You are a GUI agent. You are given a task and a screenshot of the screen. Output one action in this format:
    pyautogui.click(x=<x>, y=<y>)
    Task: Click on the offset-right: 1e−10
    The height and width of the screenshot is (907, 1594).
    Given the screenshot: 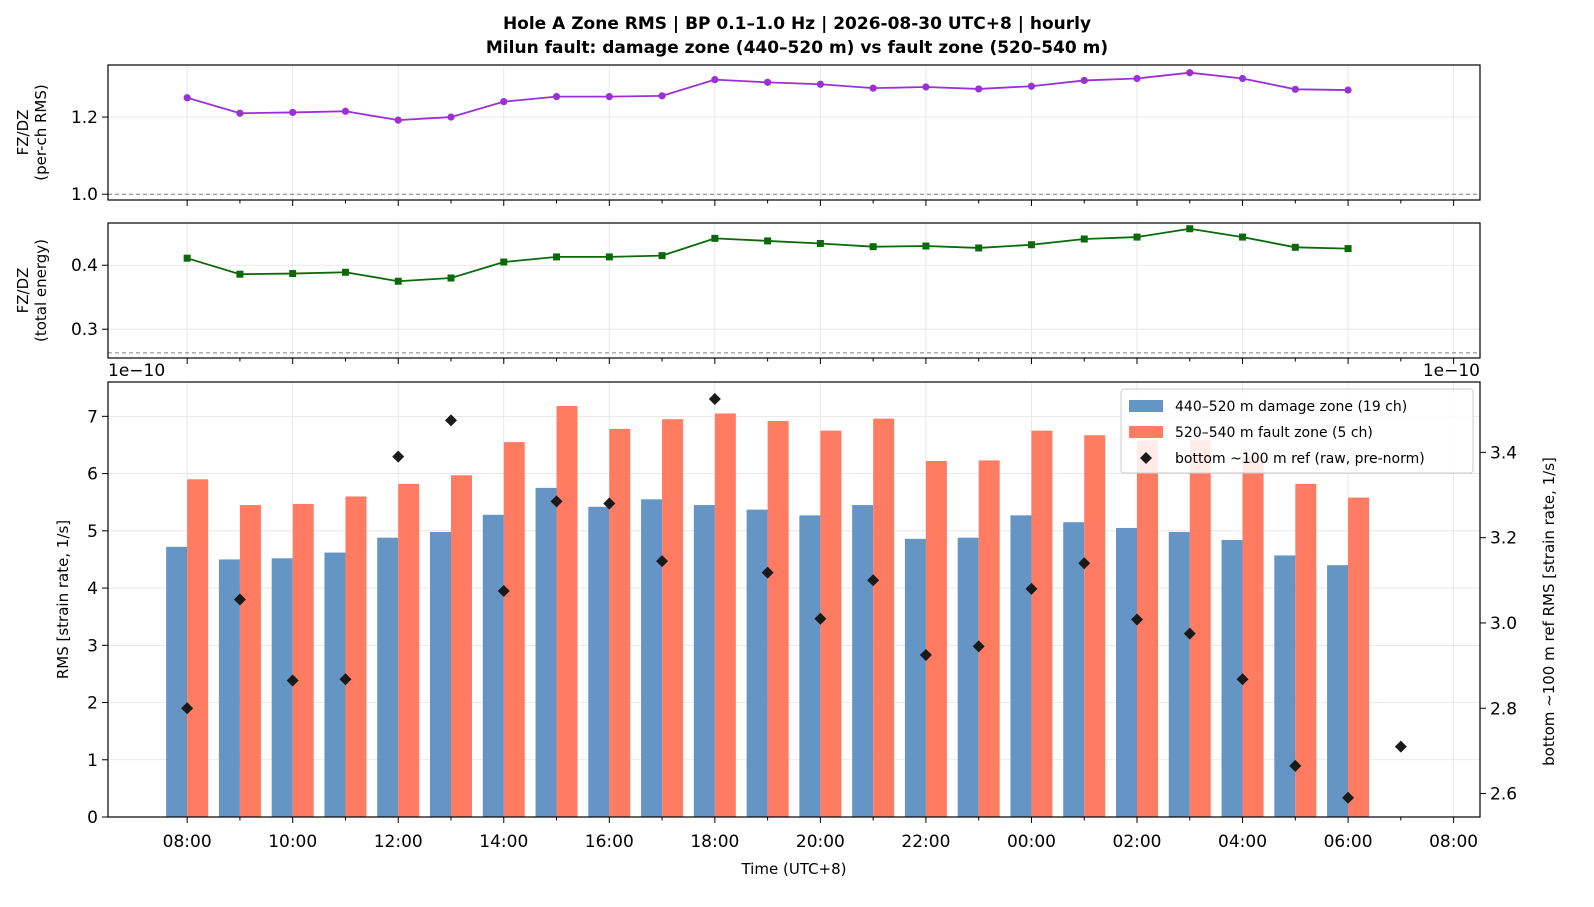 What is the action you would take?
    pyautogui.click(x=1451, y=371)
    